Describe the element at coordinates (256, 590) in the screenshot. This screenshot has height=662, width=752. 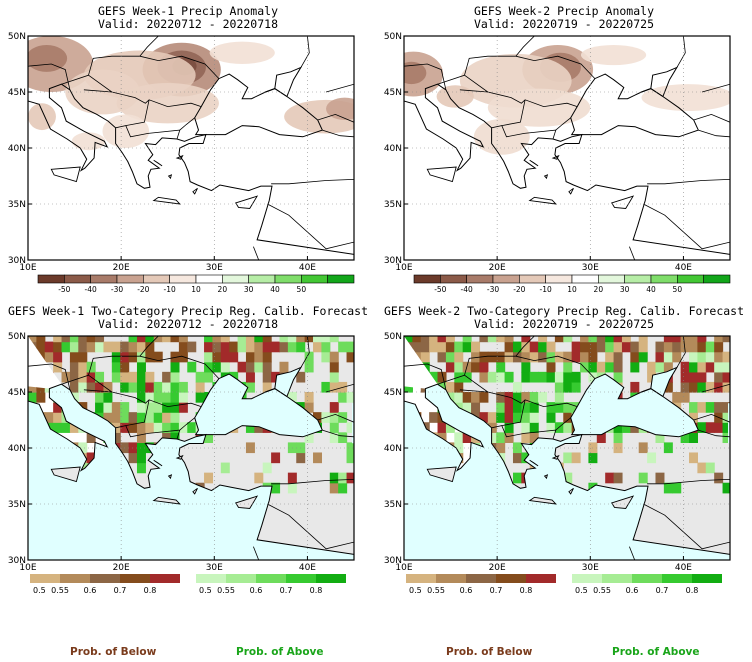
I see `above-colorbar-label: 0.6` at that location.